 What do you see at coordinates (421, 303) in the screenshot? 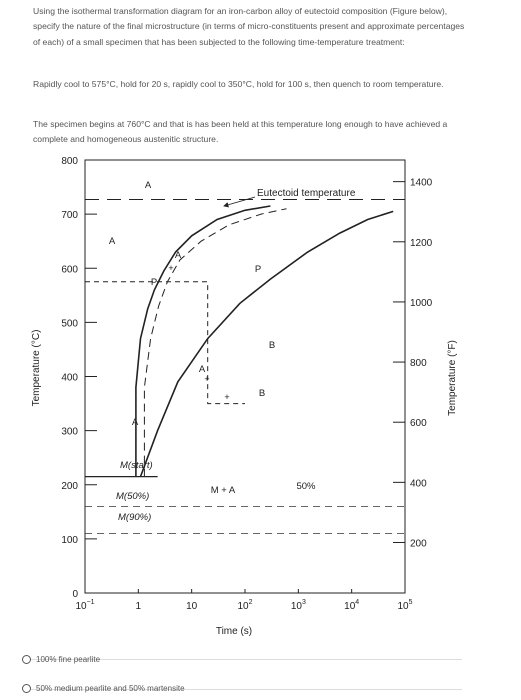
I see `y2-tick-label: 1000` at bounding box center [421, 303].